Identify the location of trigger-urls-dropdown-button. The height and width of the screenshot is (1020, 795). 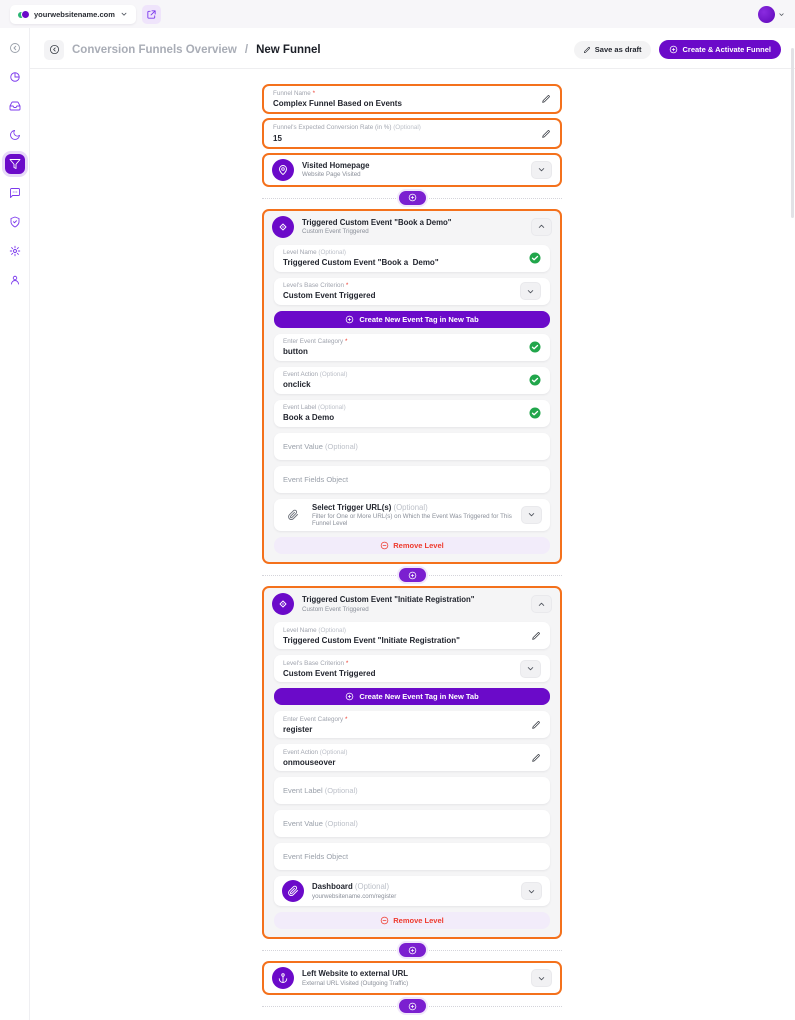
(531, 514).